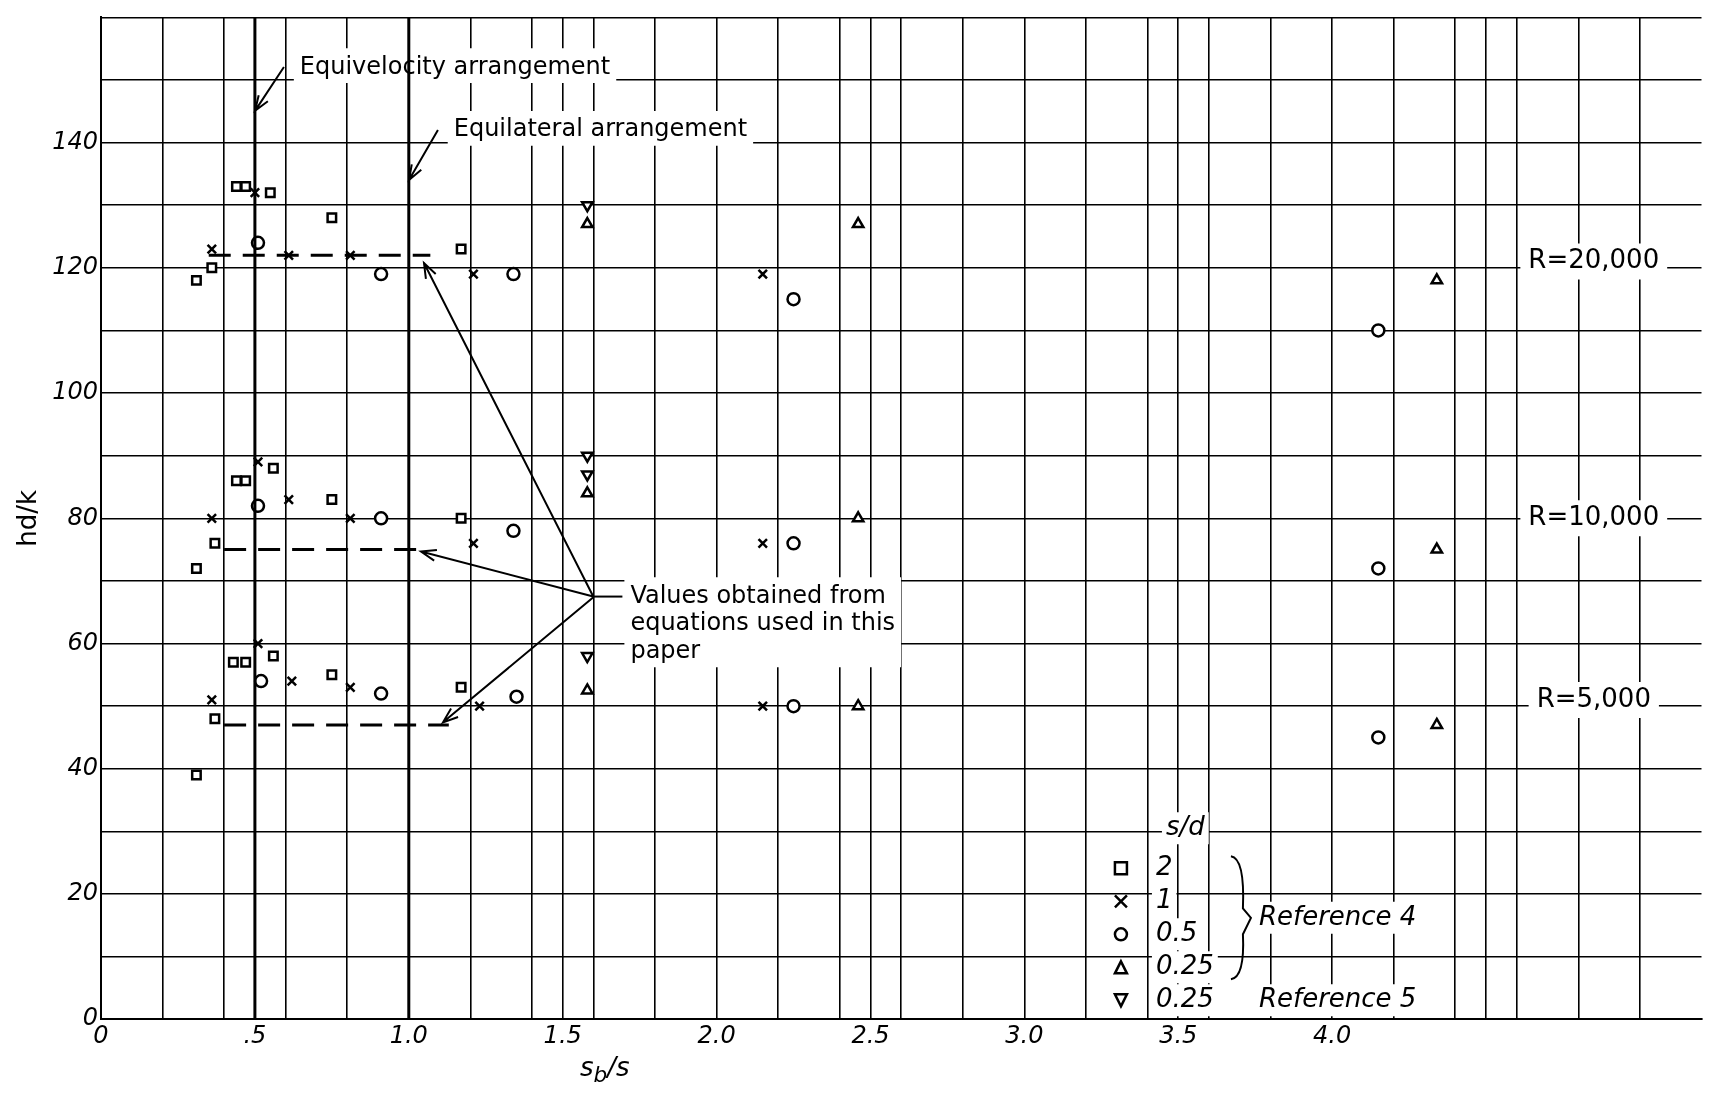 The height and width of the screenshot is (1098, 1710). What do you see at coordinates (1594, 259) in the screenshot?
I see `annotation: R=20,000` at bounding box center [1594, 259].